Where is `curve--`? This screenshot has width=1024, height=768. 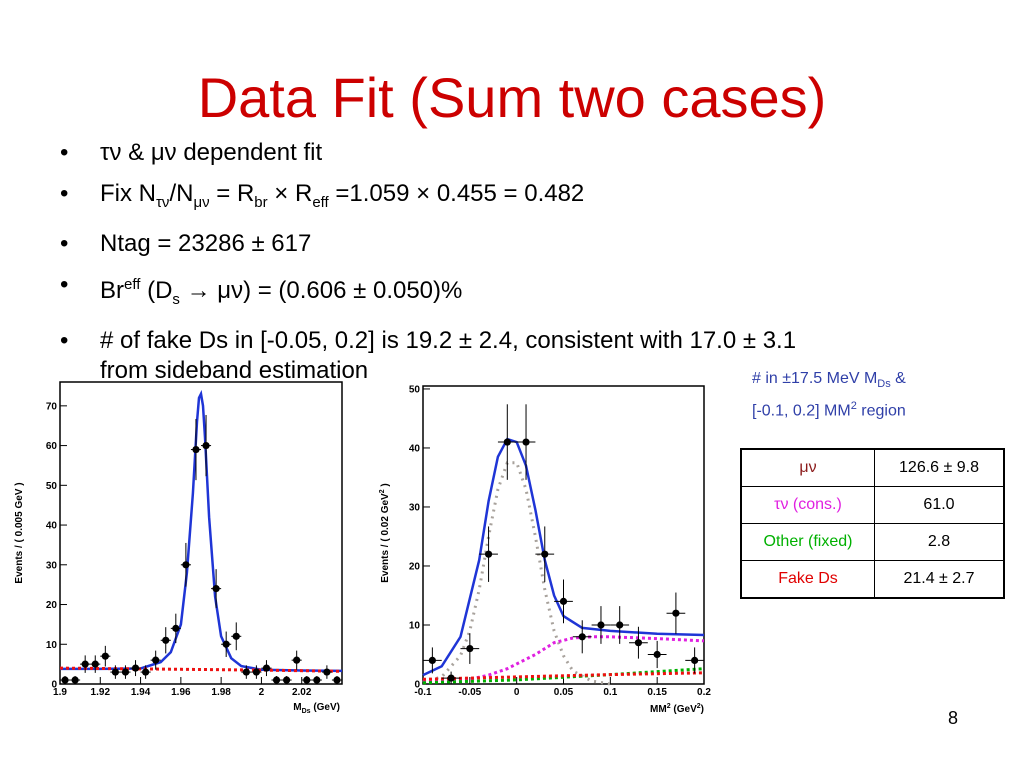
curve-- is located at coordinates (563, 659).